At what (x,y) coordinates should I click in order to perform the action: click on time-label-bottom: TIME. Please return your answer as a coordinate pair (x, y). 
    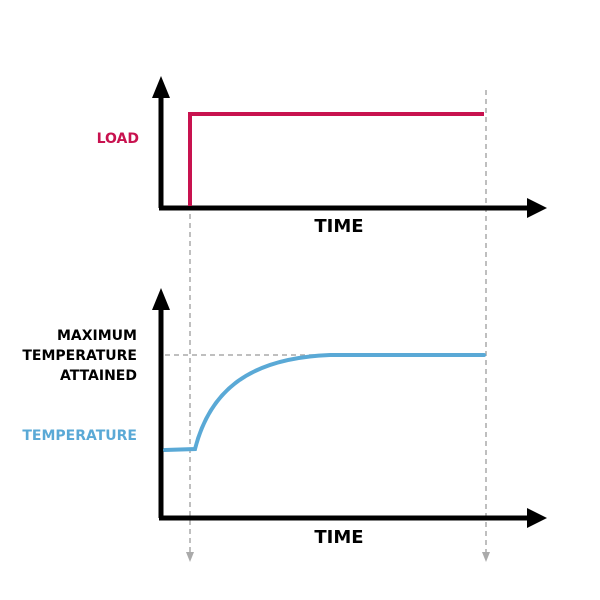
    Looking at the image, I should click on (338, 537).